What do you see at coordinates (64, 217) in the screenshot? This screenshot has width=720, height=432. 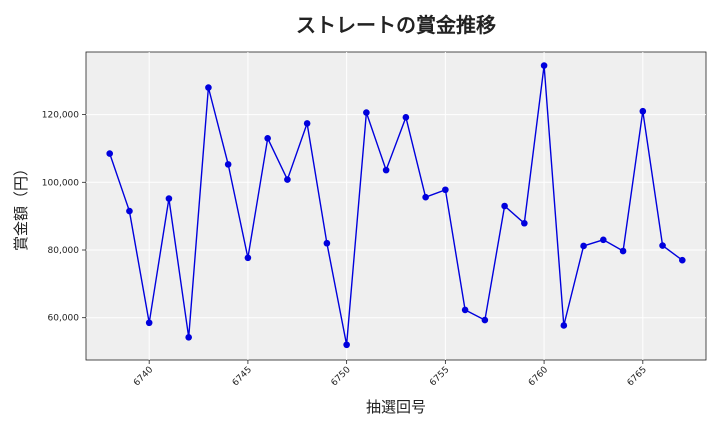 I see `y-axis: 60,000 80,000 100,000 120,000` at bounding box center [64, 217].